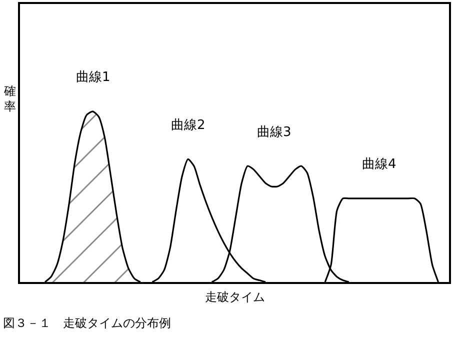 This screenshot has height=339, width=453. I want to click on text: 曲線1, so click(93, 77).